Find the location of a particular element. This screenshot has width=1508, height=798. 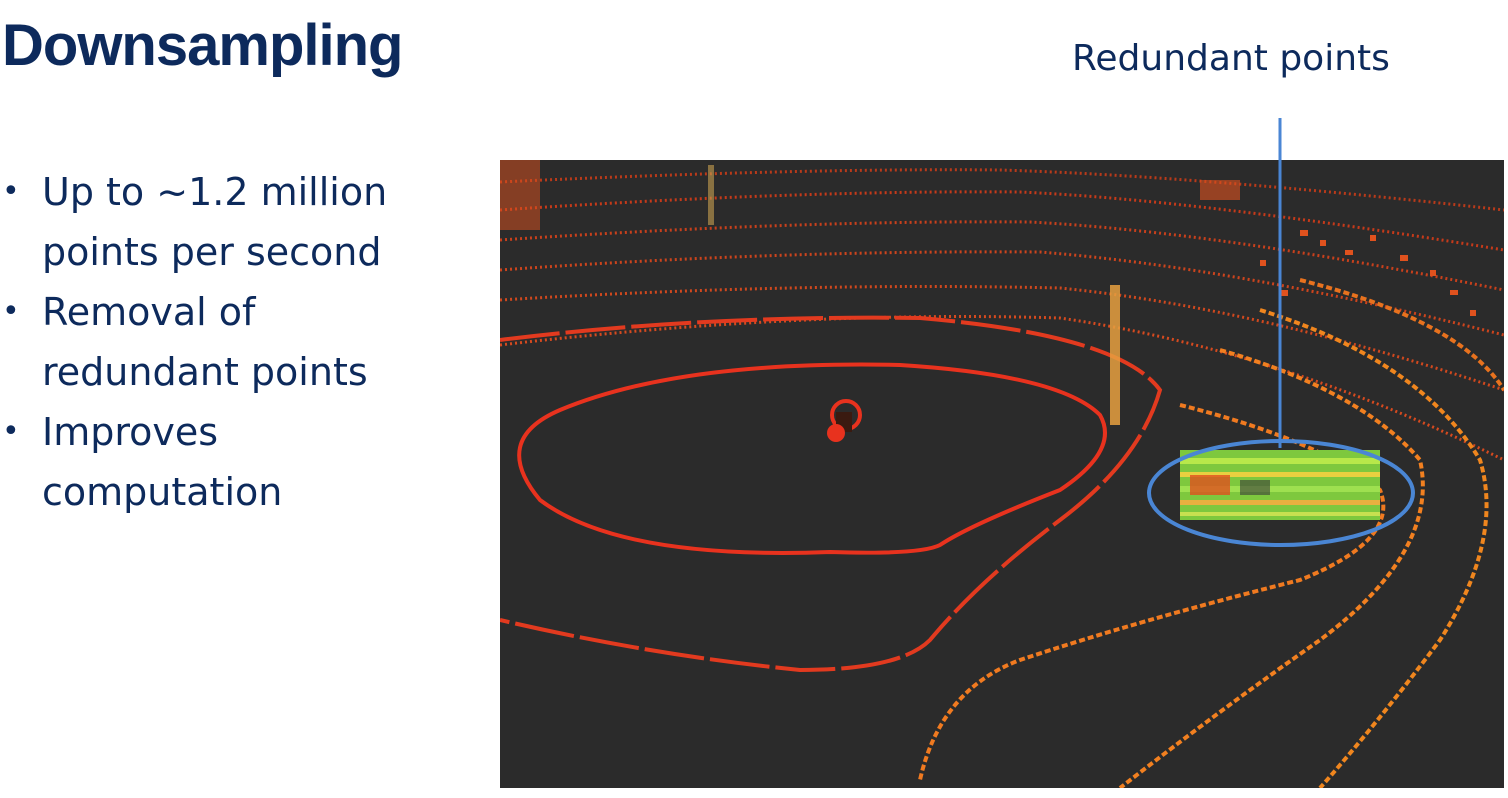

slide-title: Downsampling is located at coordinates (202, 46).